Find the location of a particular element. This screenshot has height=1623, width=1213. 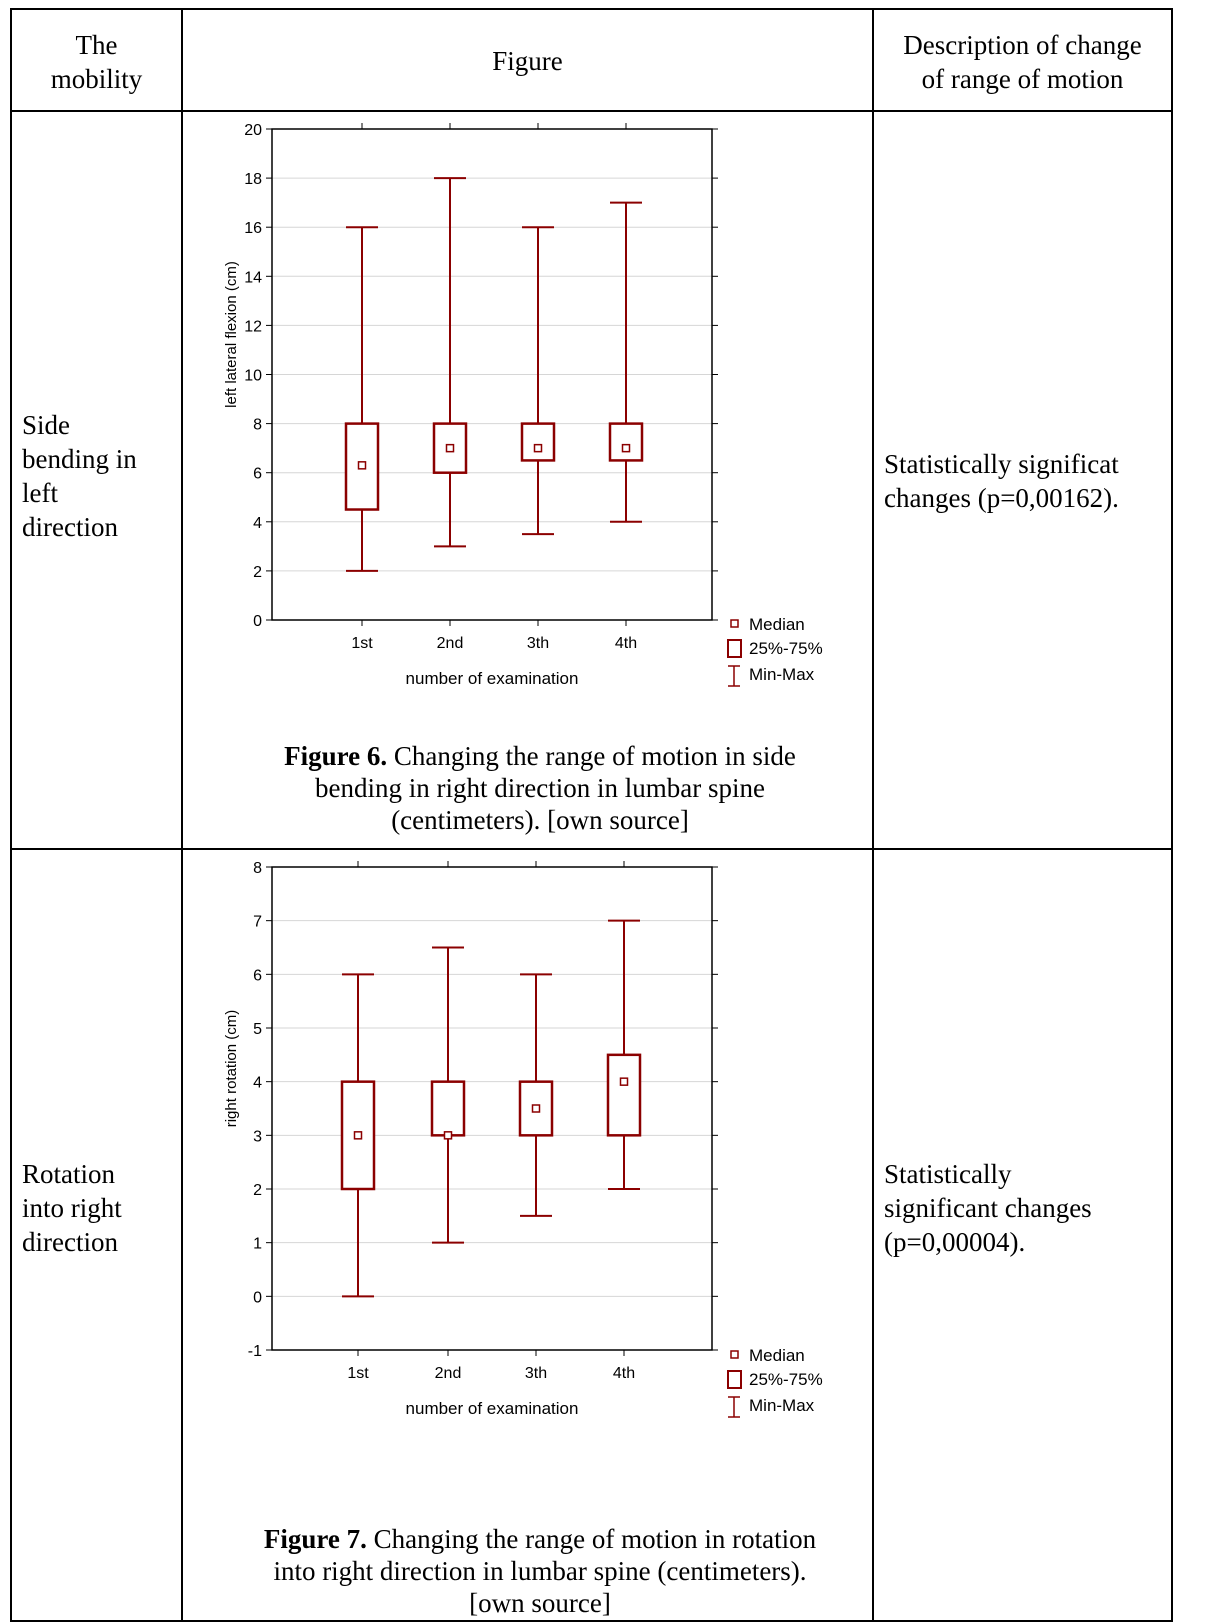

y-tick-label: 7 is located at coordinates (257, 922).